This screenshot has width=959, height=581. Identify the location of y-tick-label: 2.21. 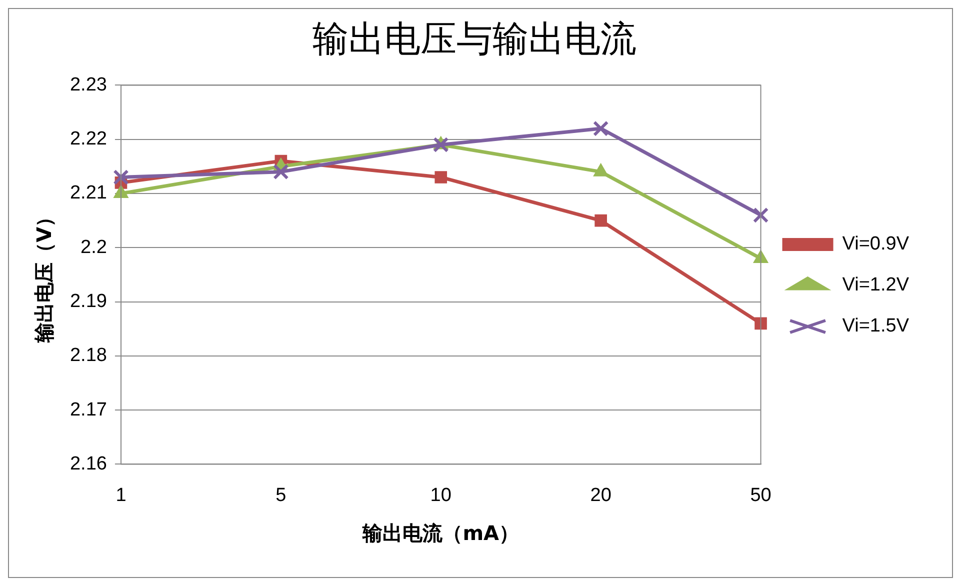
(88, 193).